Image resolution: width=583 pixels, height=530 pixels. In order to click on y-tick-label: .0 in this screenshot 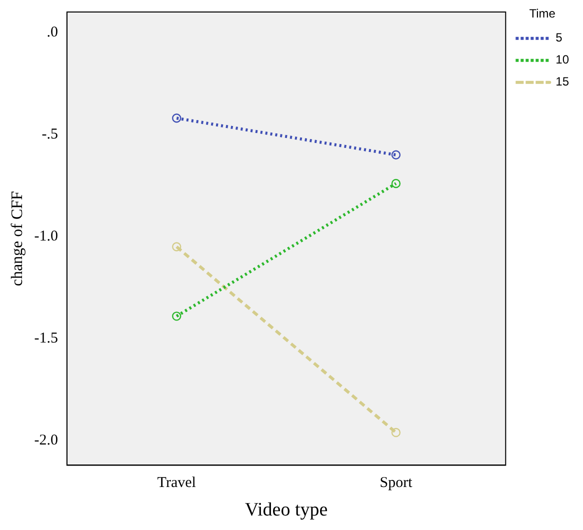, I will do `click(52, 32)`.